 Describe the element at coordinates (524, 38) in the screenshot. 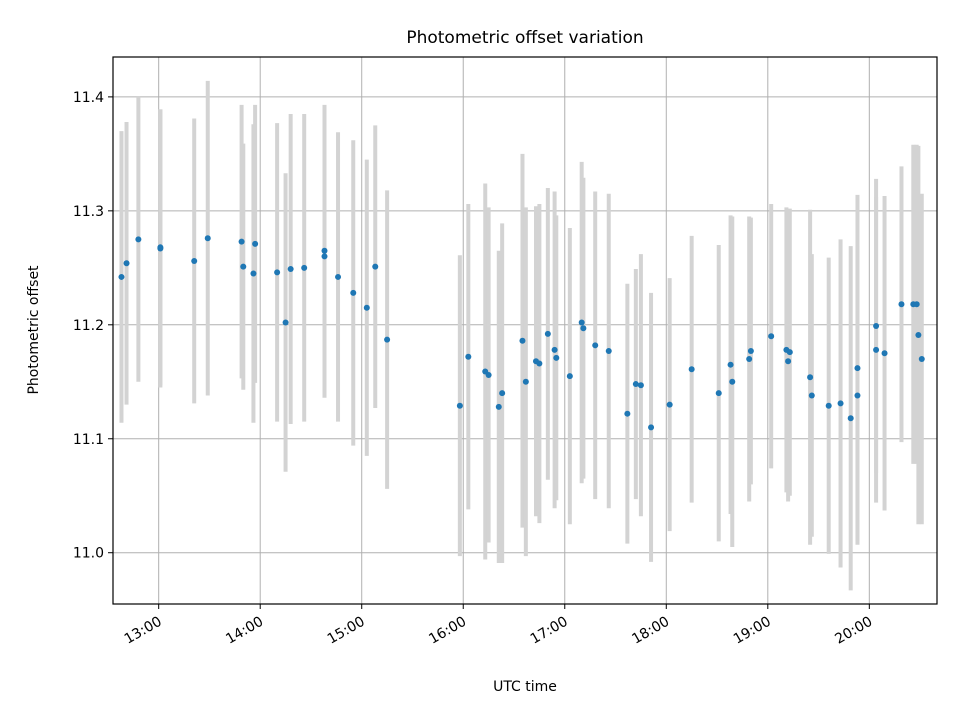

I see `chart-title: Photometric offset variation` at that location.